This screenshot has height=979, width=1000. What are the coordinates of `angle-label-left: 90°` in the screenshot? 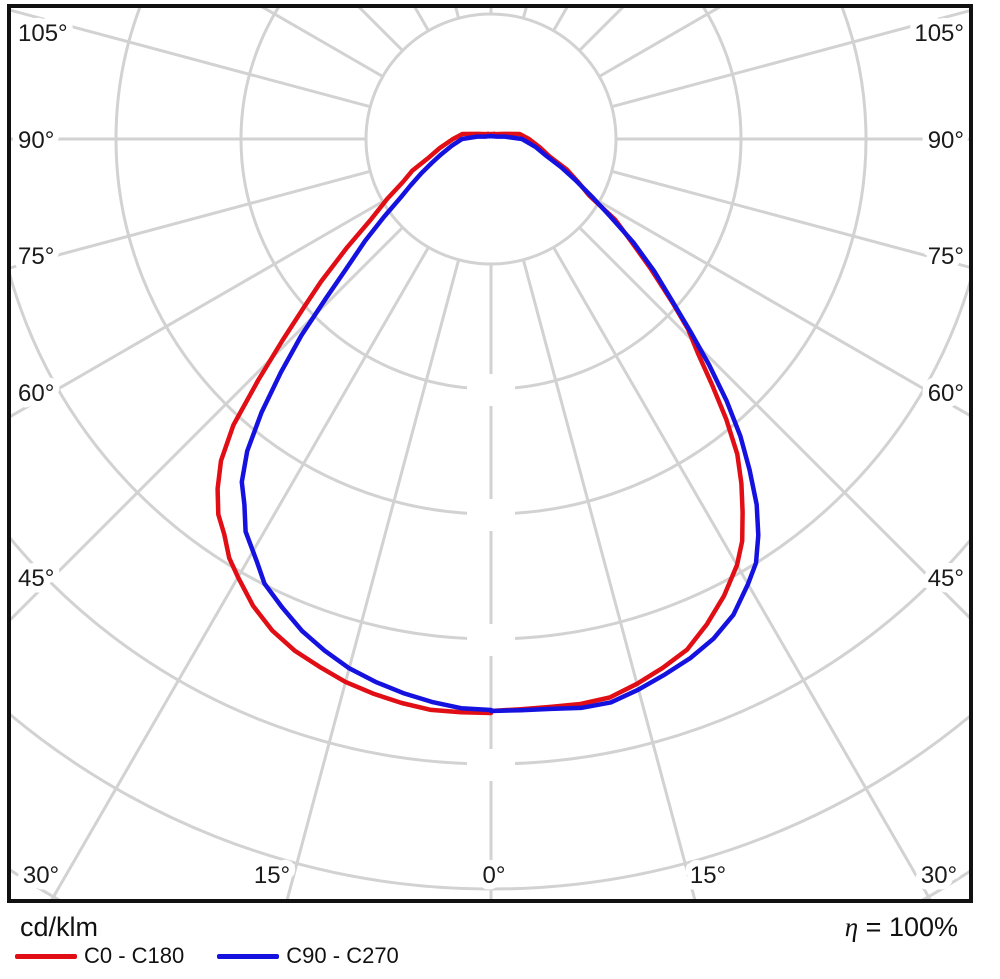 It's located at (36, 140).